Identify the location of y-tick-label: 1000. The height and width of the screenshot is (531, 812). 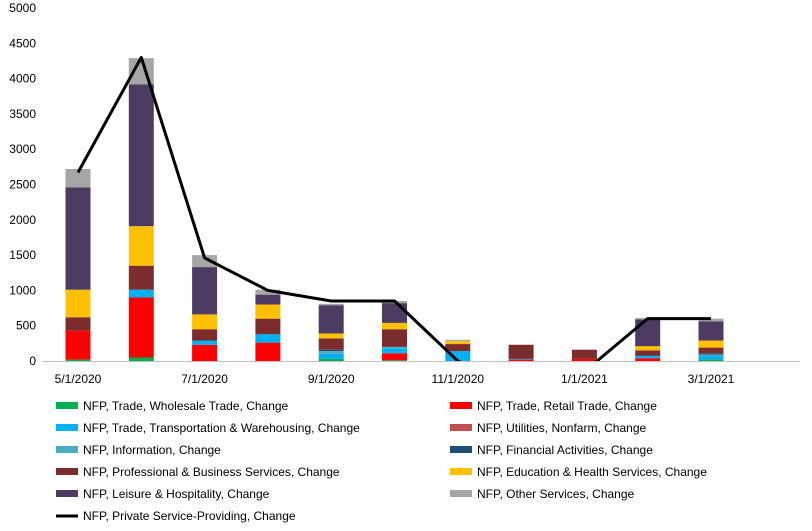
(22, 290).